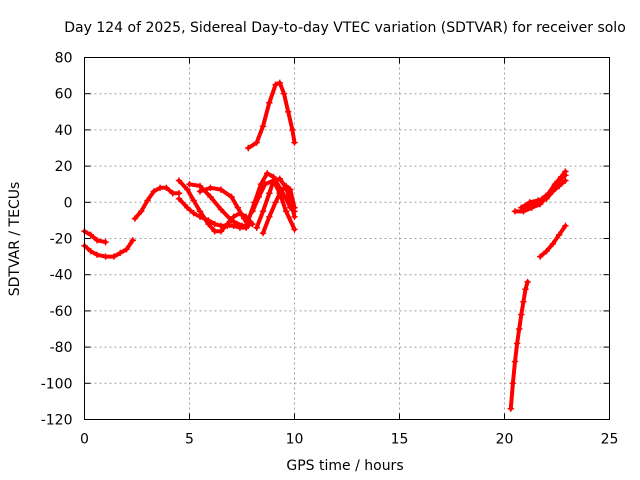 The height and width of the screenshot is (480, 640). What do you see at coordinates (84, 440) in the screenshot?
I see `x-tick-label: 0` at bounding box center [84, 440].